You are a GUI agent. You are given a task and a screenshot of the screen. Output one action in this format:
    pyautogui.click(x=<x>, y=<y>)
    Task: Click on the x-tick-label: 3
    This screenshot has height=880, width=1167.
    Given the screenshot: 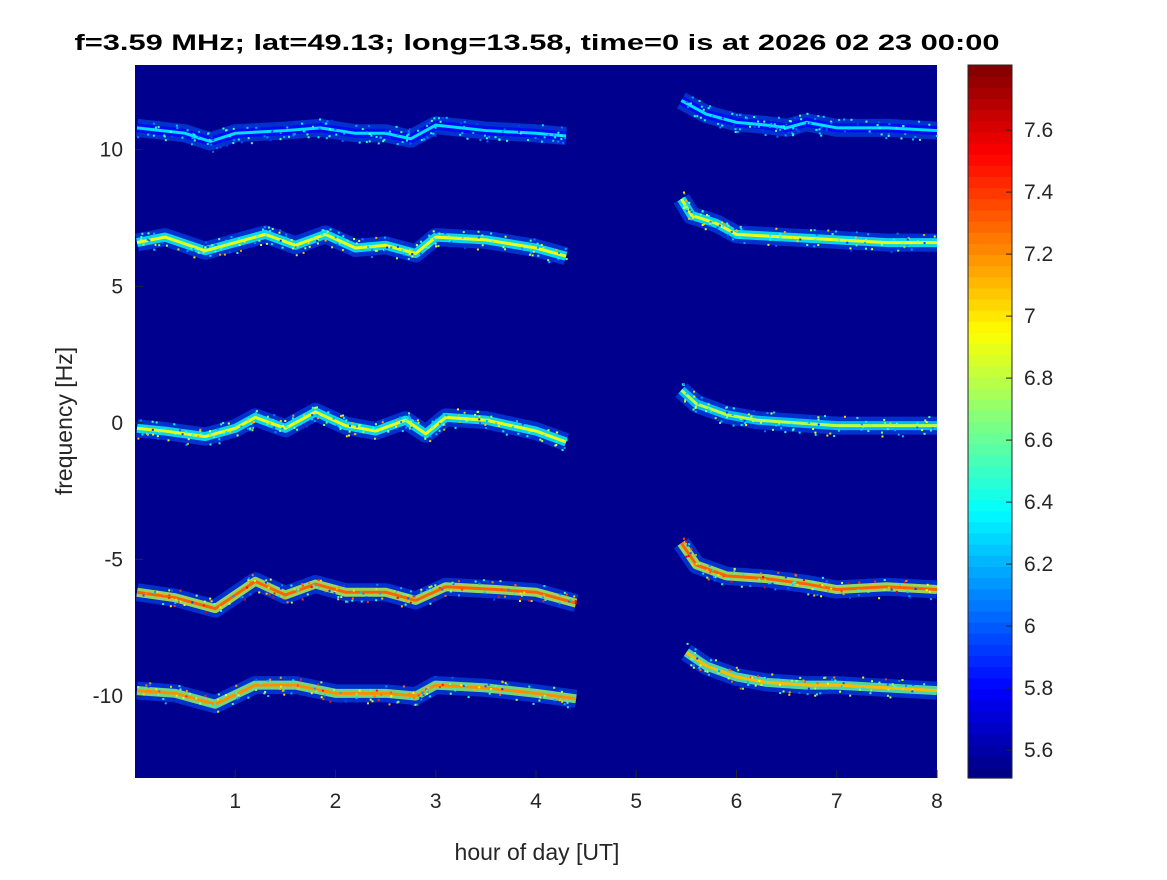 What is the action you would take?
    pyautogui.click(x=436, y=801)
    